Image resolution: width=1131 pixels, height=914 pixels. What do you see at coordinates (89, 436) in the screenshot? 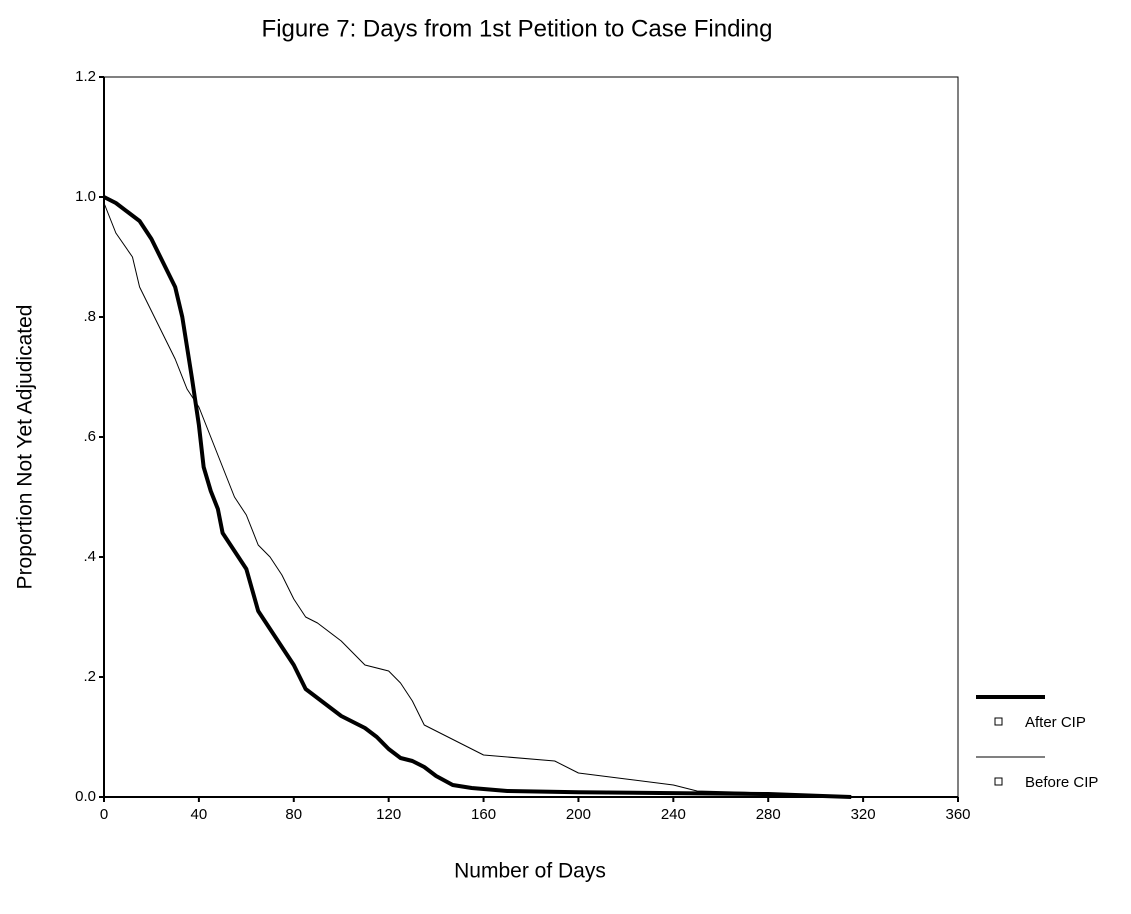
I see `y-tick-label: .6` at bounding box center [89, 436].